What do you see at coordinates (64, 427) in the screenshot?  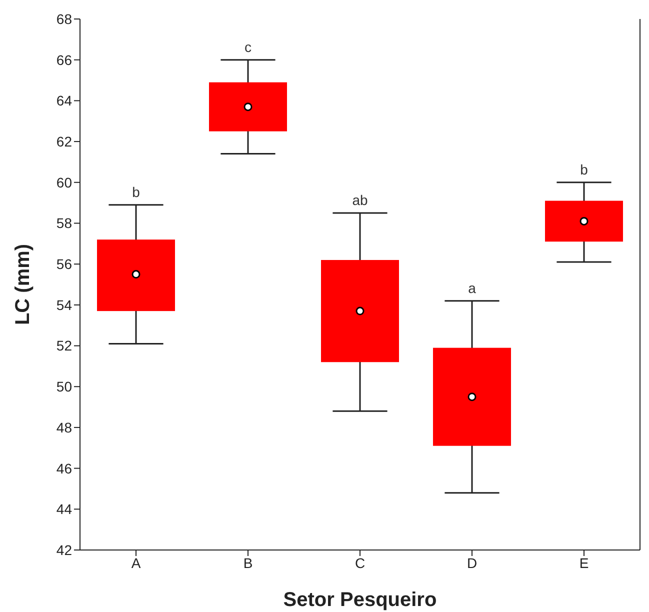 I see `y-tick-label: 48` at bounding box center [64, 427].